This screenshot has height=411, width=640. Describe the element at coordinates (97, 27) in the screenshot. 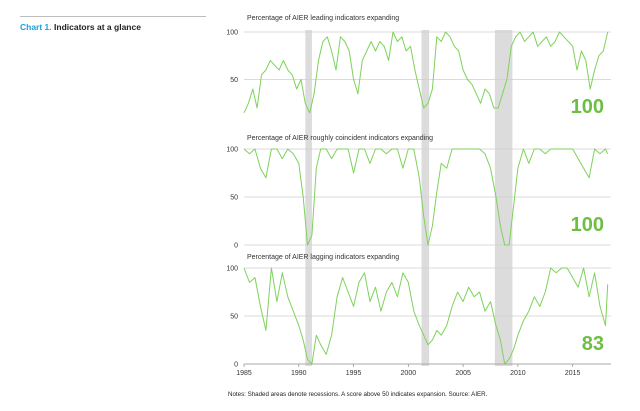

I see `chart-title: Indicators at a glance` at that location.